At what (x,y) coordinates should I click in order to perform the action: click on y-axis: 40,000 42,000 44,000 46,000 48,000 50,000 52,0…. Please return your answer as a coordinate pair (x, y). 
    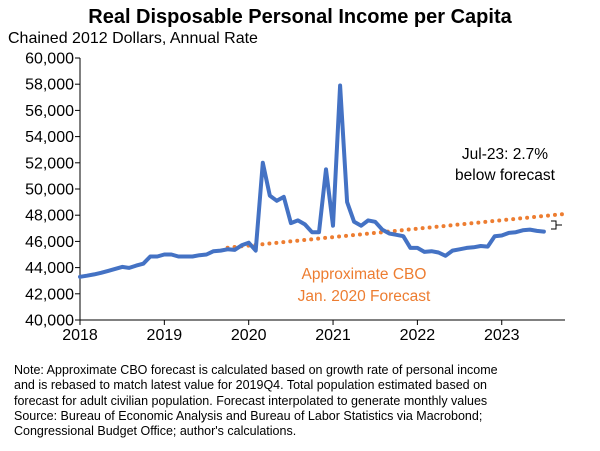
    Looking at the image, I should click on (53, 190).